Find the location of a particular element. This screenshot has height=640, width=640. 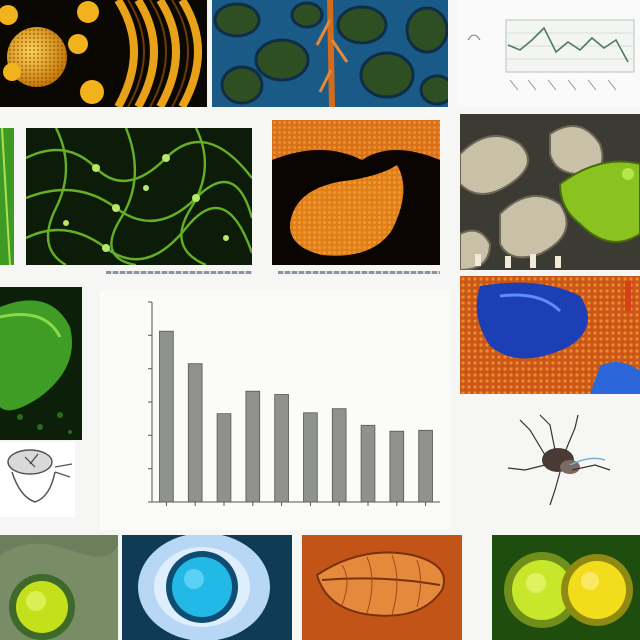

yellow-cells-image is located at coordinates (566, 587).